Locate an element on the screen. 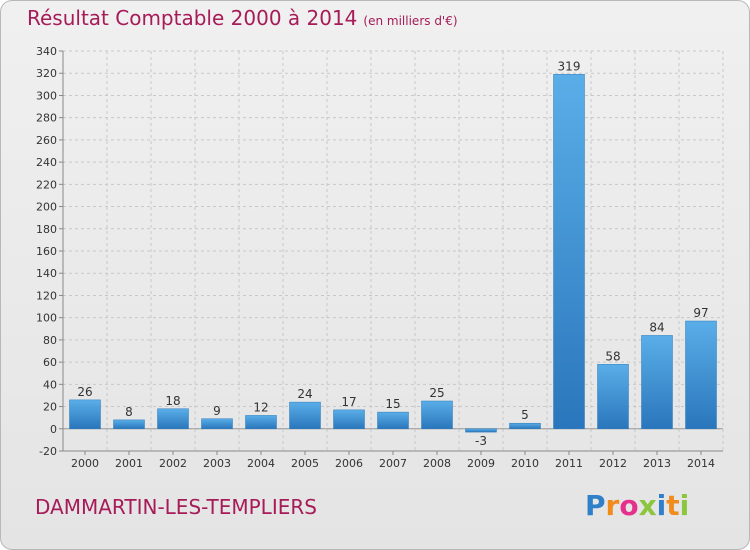  y-tick-label: 0 is located at coordinates (53, 429).